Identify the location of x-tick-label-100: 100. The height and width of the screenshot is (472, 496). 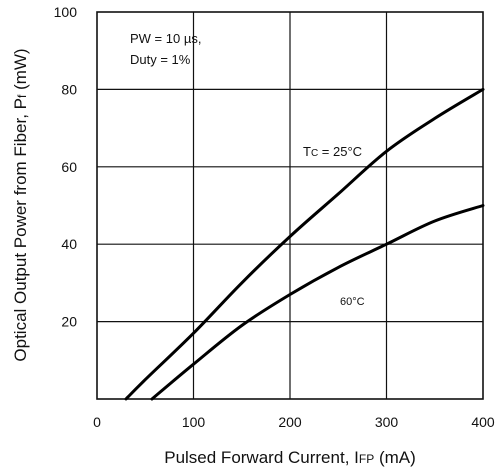
(194, 422).